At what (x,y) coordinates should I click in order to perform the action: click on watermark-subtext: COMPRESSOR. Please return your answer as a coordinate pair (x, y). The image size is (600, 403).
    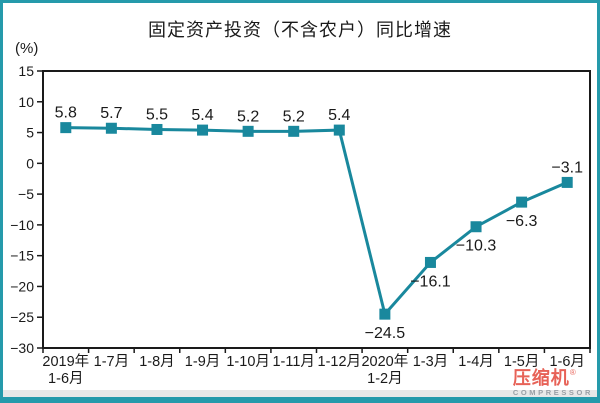
    Looking at the image, I should click on (552, 392).